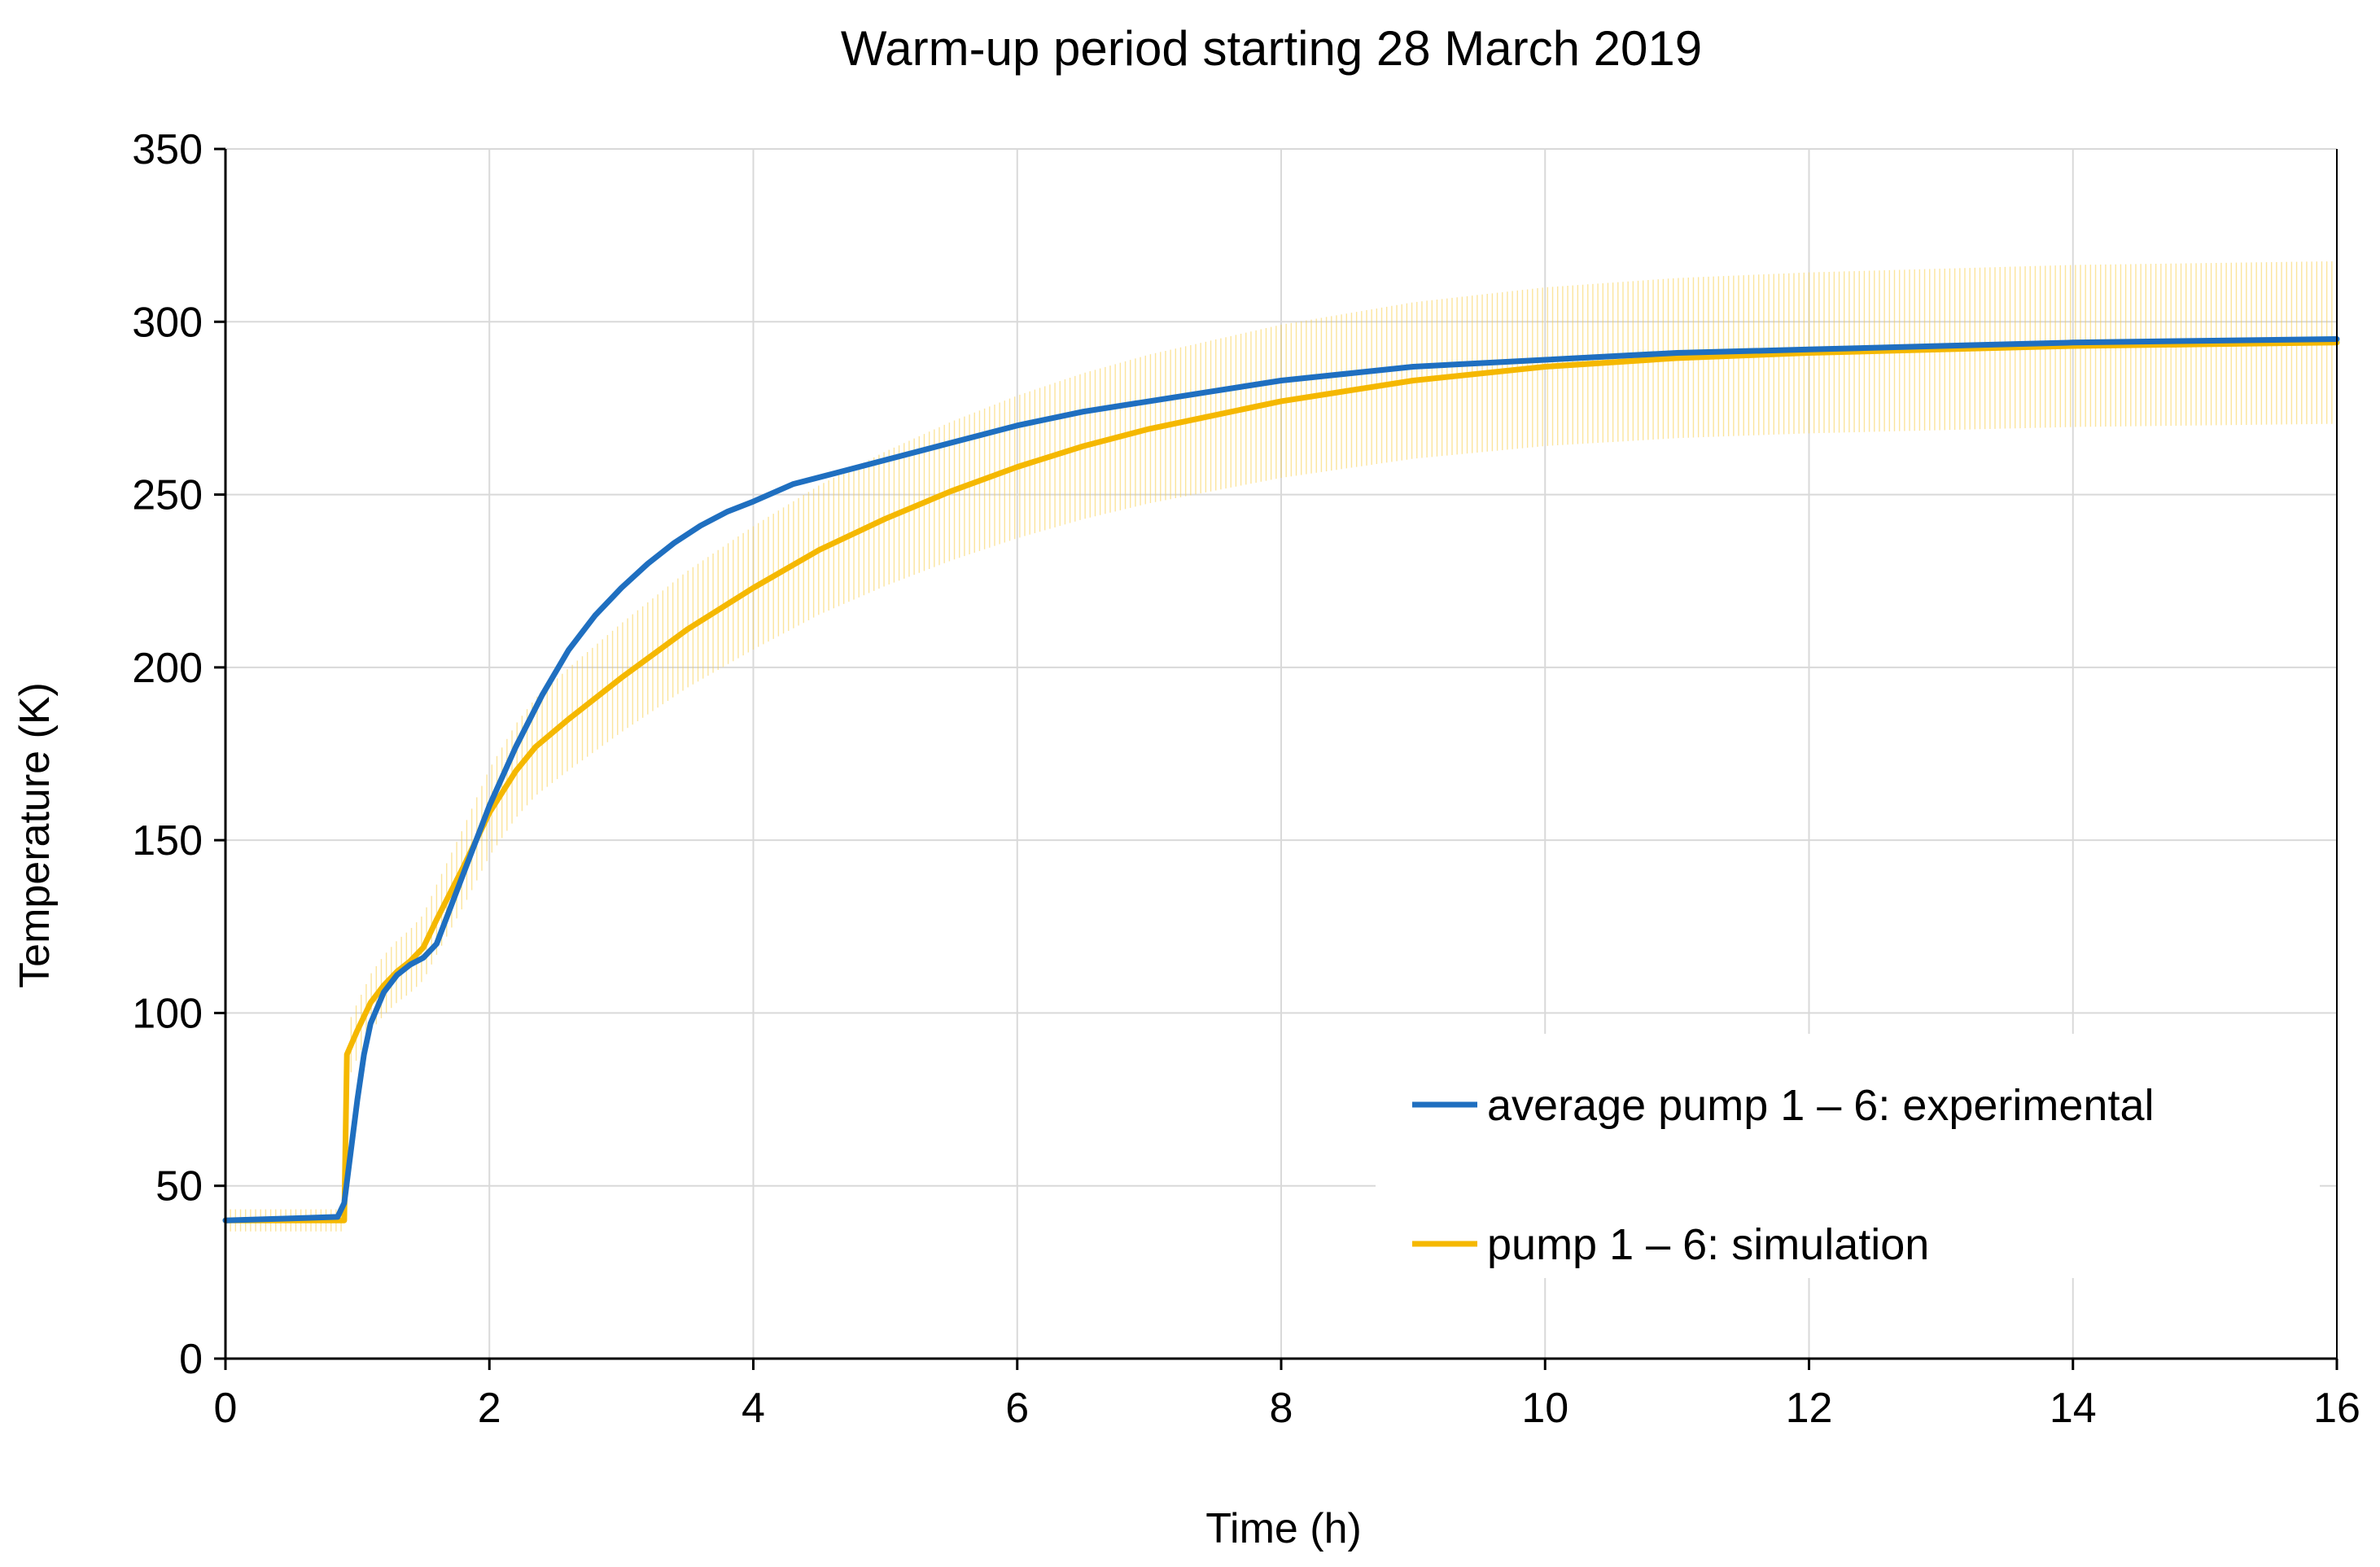 The image size is (2380, 1567). Describe the element at coordinates (168, 322) in the screenshot. I see `y-tick-label: 300` at that location.